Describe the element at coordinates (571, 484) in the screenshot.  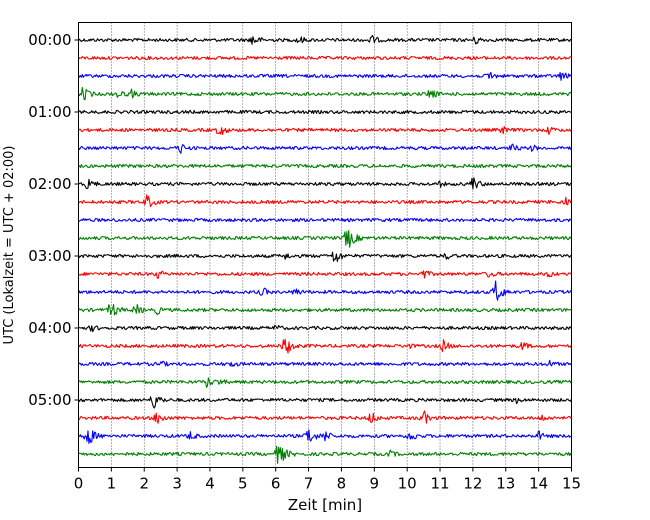
I see `x-tick-label: 15` at that location.